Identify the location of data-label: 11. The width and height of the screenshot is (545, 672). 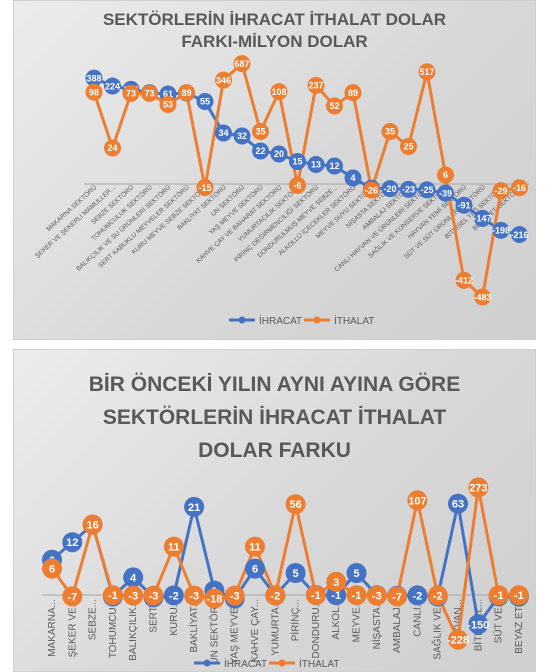
(255, 548).